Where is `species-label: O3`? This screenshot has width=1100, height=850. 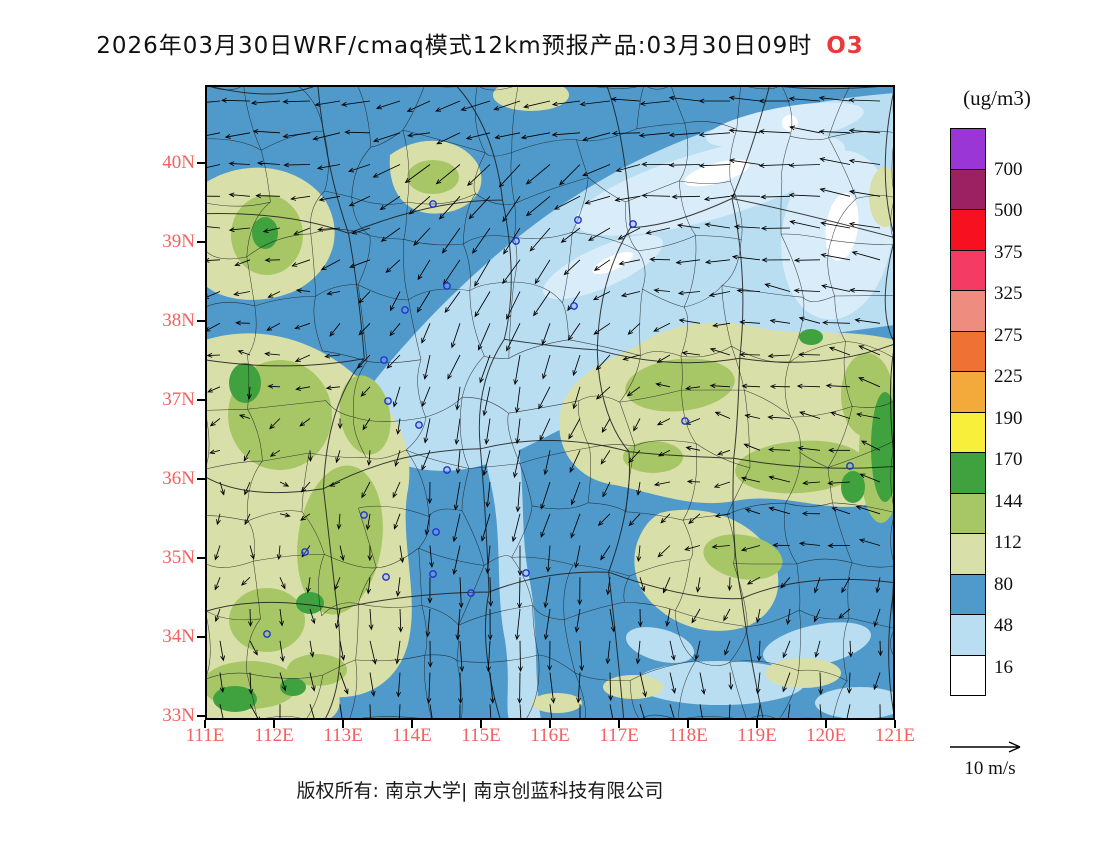
species-label: O3 is located at coordinates (845, 46).